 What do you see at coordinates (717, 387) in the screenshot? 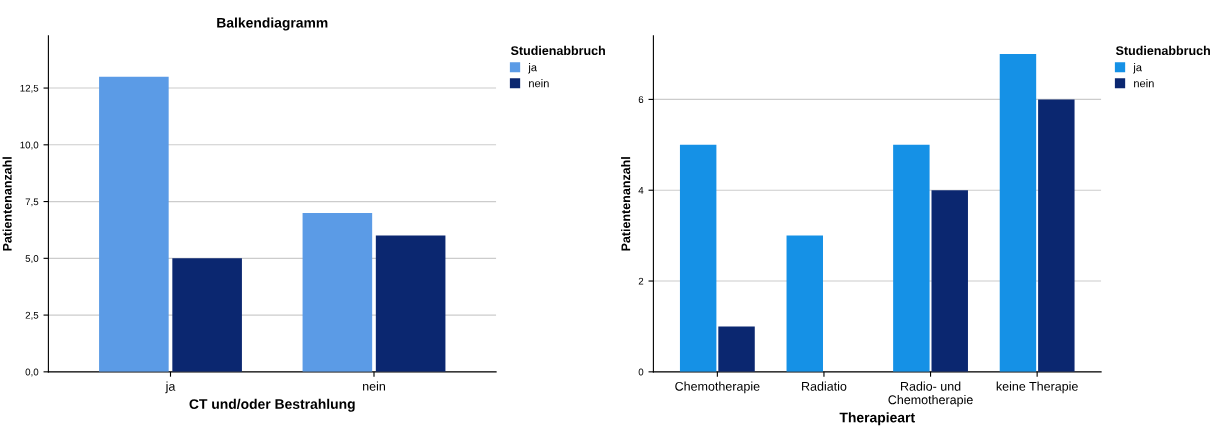
I see `x-tick-label: Chemotherapie` at bounding box center [717, 387].